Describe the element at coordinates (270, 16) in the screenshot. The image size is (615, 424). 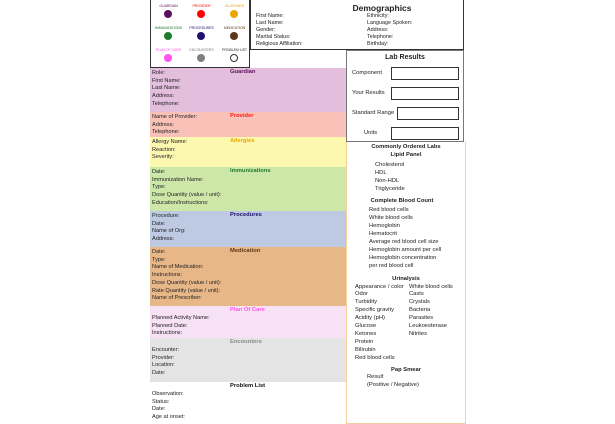
I see `demographics-field: First Name:` at that location.